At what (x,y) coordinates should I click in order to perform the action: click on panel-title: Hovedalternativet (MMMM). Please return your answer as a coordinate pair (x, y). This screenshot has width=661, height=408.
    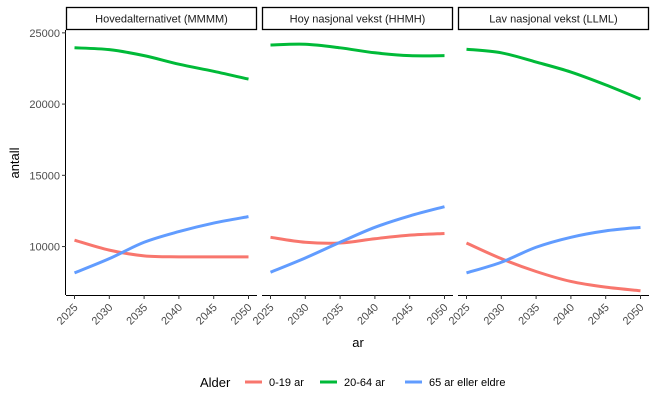
    Looking at the image, I should click on (161, 20).